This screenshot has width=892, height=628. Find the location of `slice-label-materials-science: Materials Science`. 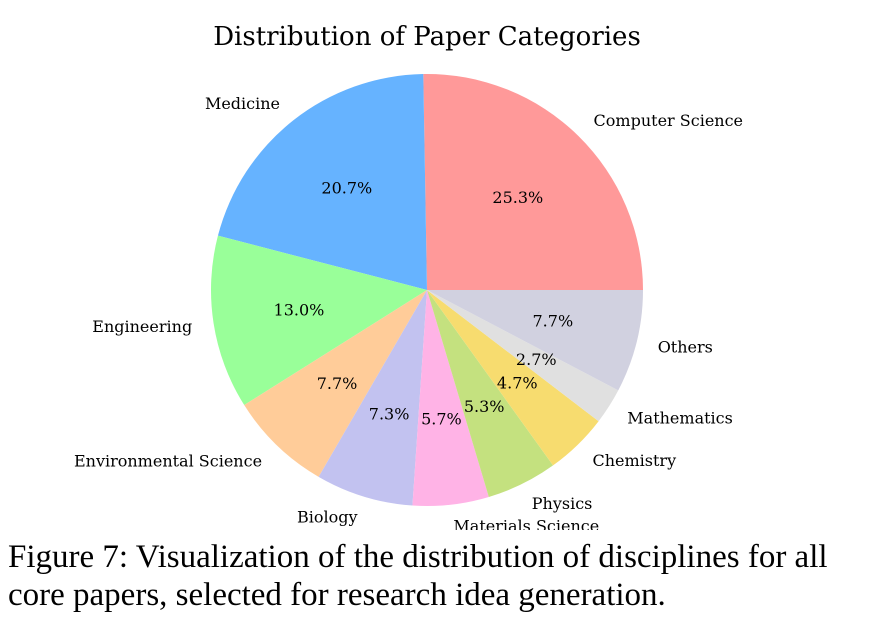

slice-label-materials-science: Materials Science is located at coordinates (526, 523).